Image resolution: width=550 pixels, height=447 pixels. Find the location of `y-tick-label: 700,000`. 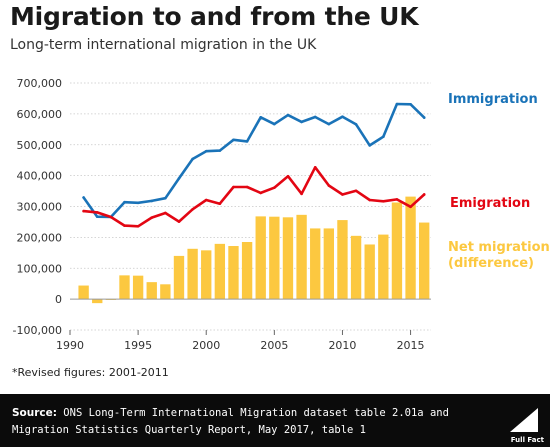

y-tick-label: 700,000 is located at coordinates (40, 83).